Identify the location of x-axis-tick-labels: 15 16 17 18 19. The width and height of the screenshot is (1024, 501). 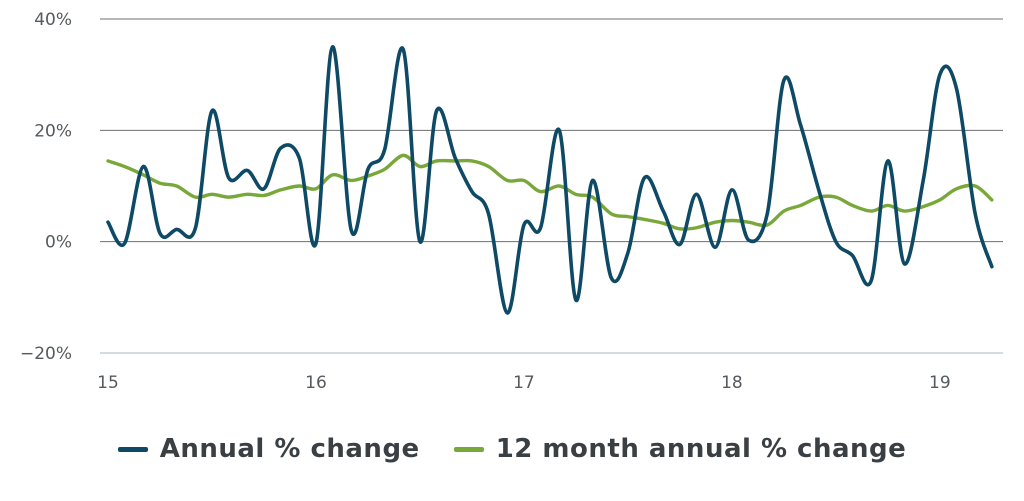
(523, 383).